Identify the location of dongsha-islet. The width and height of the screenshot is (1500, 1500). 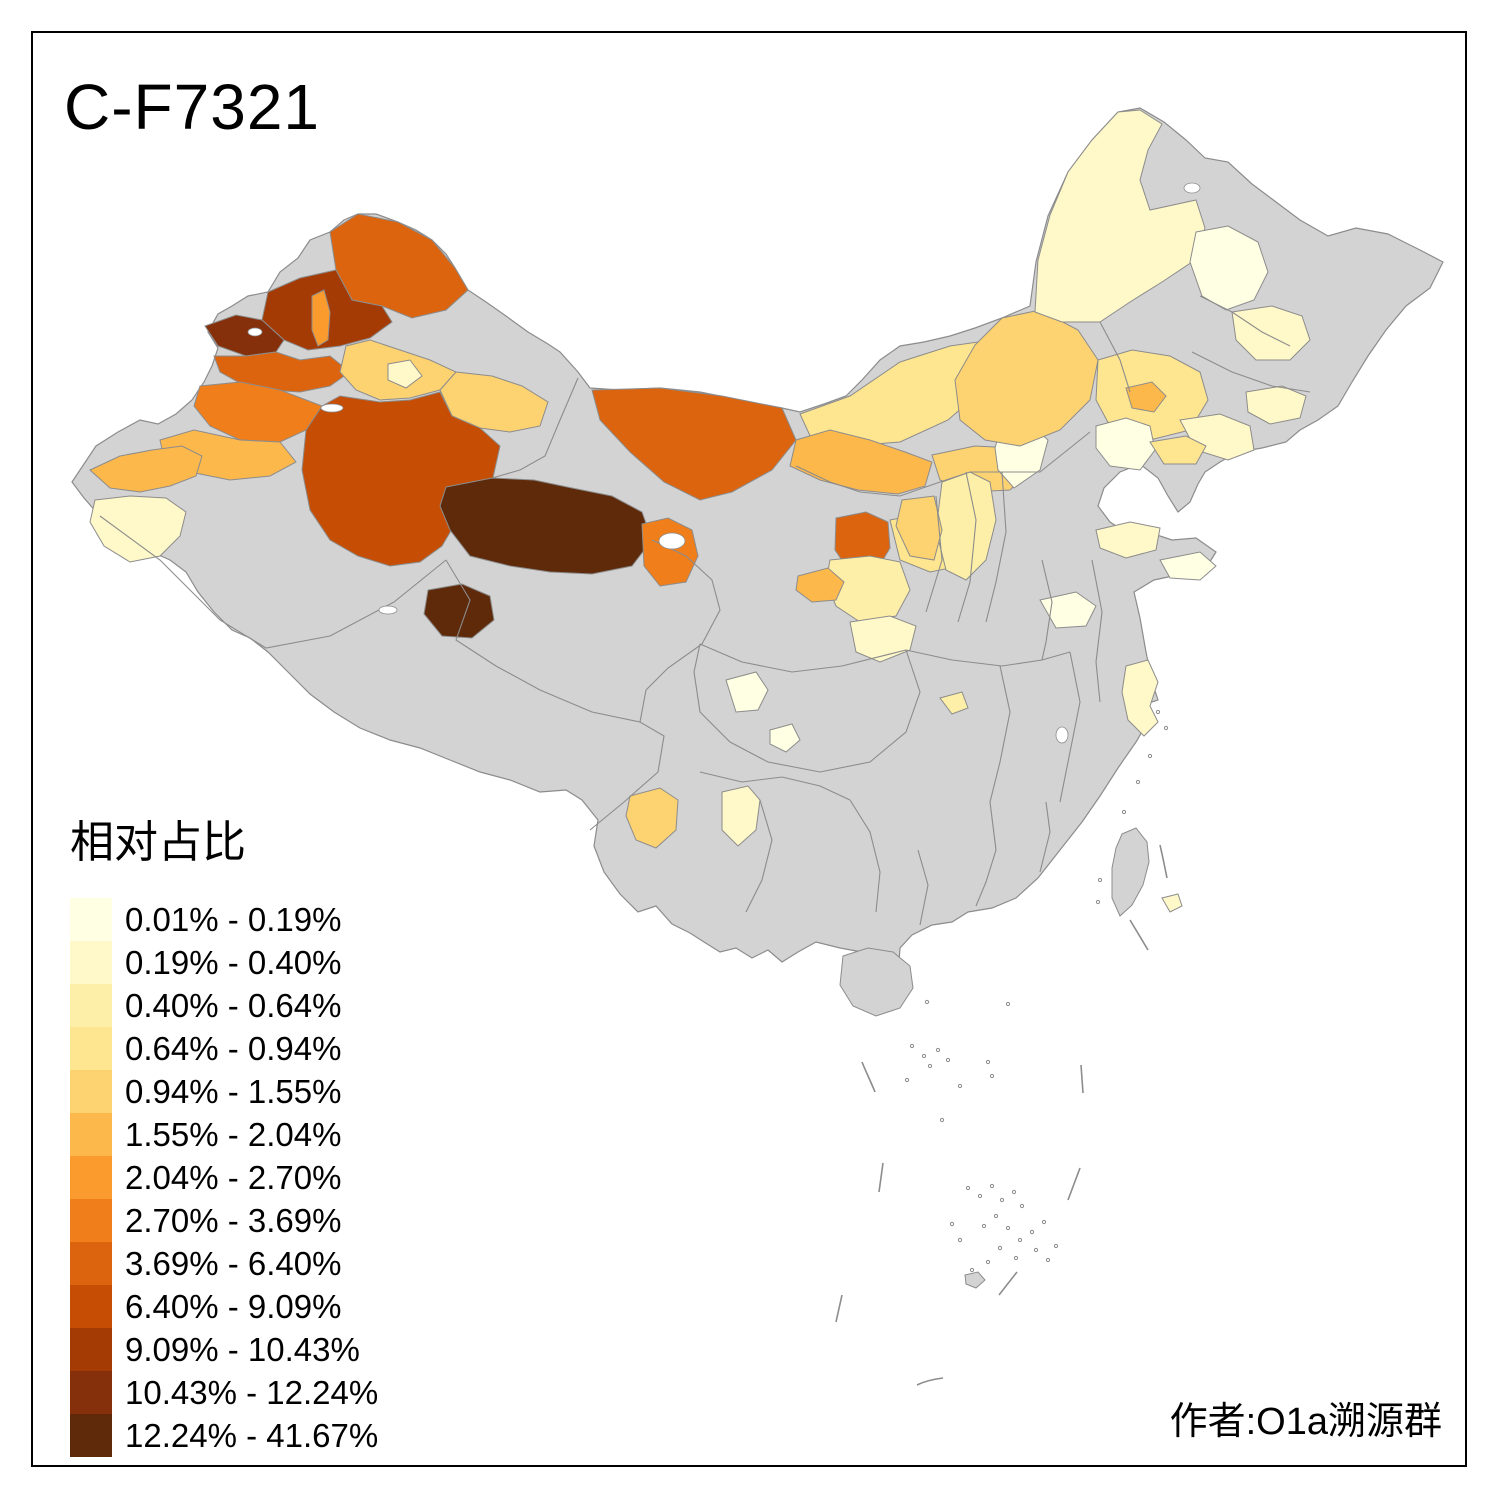
(975, 1280).